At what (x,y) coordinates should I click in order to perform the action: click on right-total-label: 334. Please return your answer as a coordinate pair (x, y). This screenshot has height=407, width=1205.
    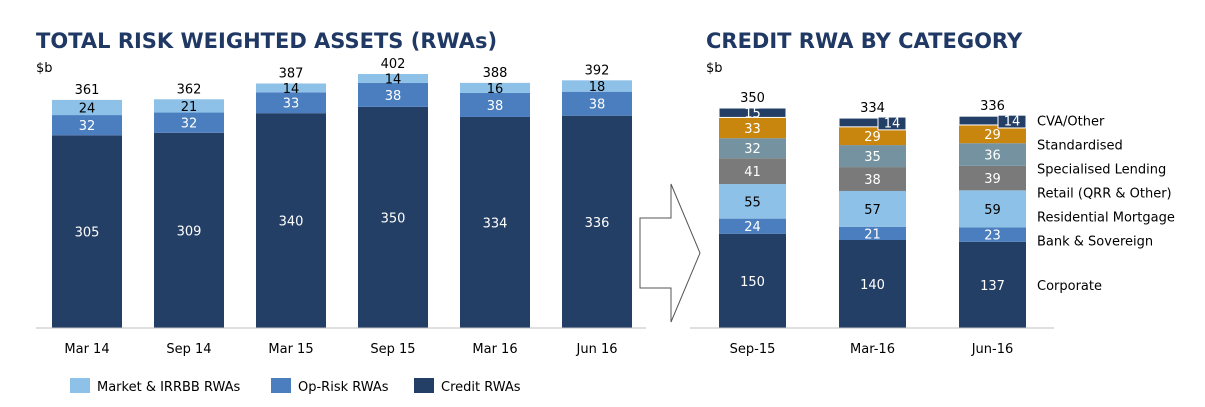
    Looking at the image, I should click on (872, 108).